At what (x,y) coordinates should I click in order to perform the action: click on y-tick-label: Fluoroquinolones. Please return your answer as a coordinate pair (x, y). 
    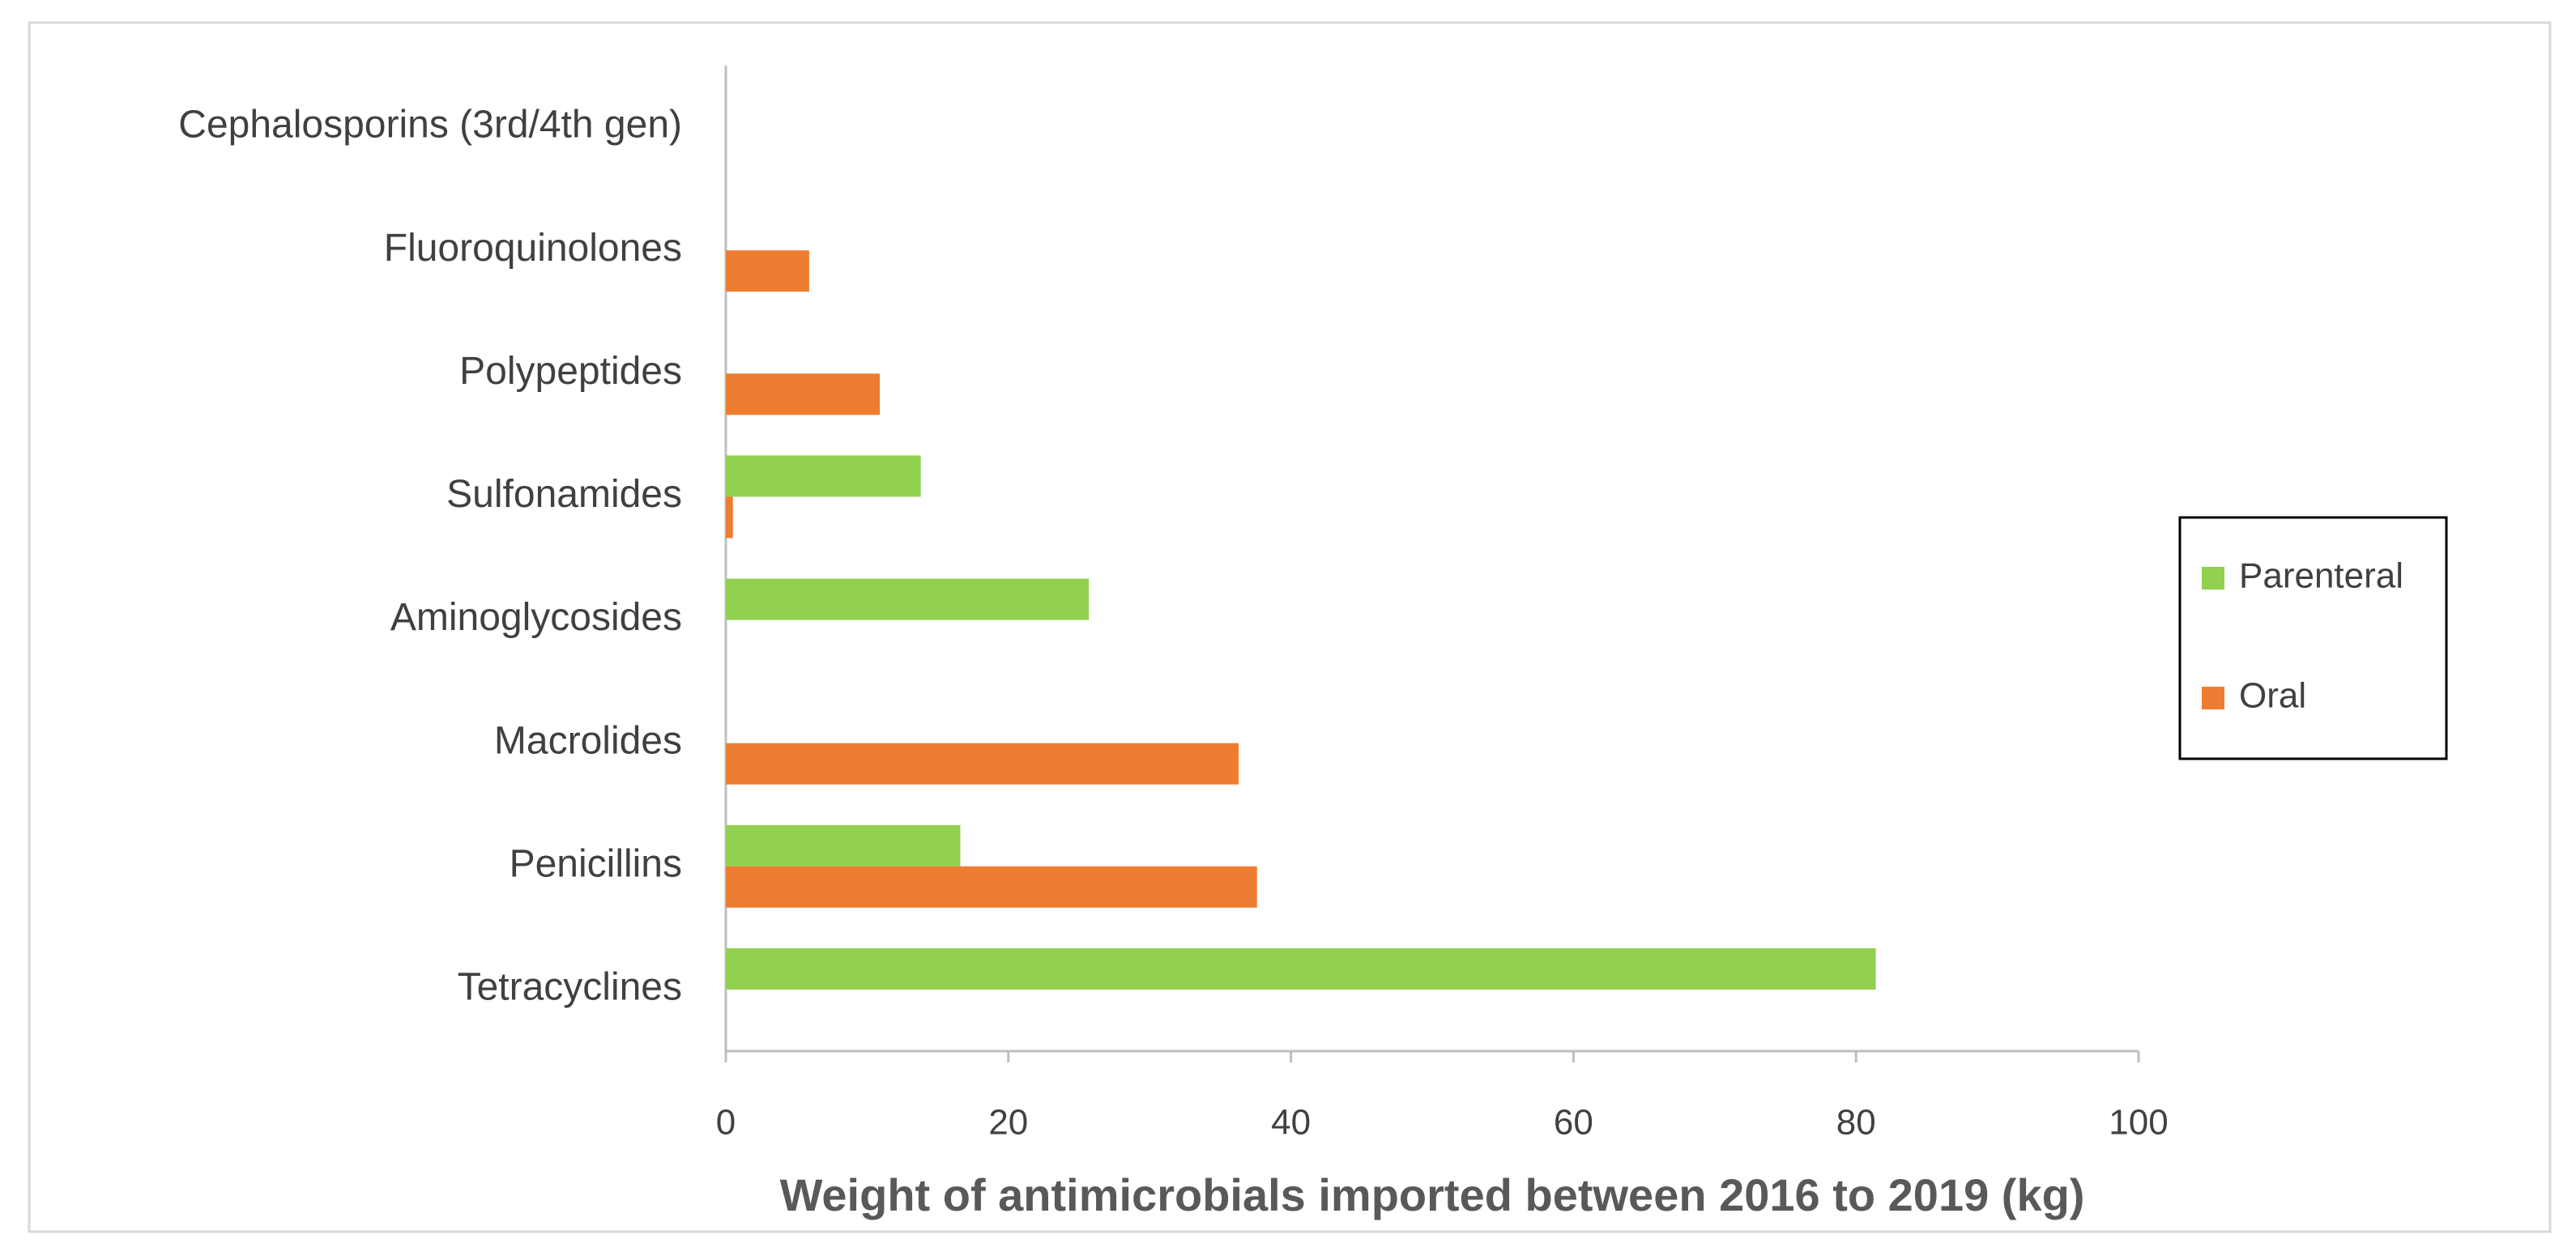
    Looking at the image, I should click on (533, 248).